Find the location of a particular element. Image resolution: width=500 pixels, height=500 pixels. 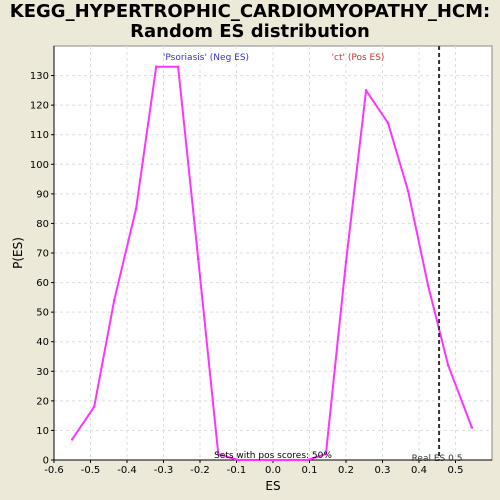

x-tick-label: -0.2 is located at coordinates (200, 470).